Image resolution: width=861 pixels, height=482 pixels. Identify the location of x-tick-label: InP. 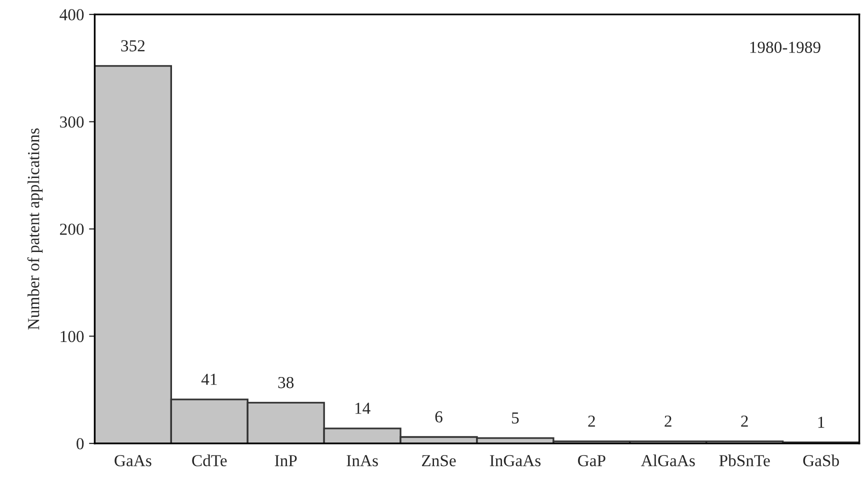
(285, 460).